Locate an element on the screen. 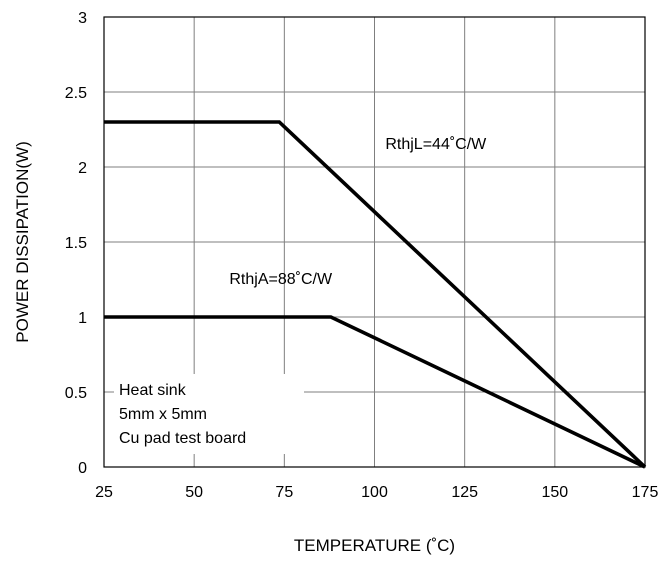 This screenshot has width=665, height=562. y-tick-label: 1 is located at coordinates (82, 318).